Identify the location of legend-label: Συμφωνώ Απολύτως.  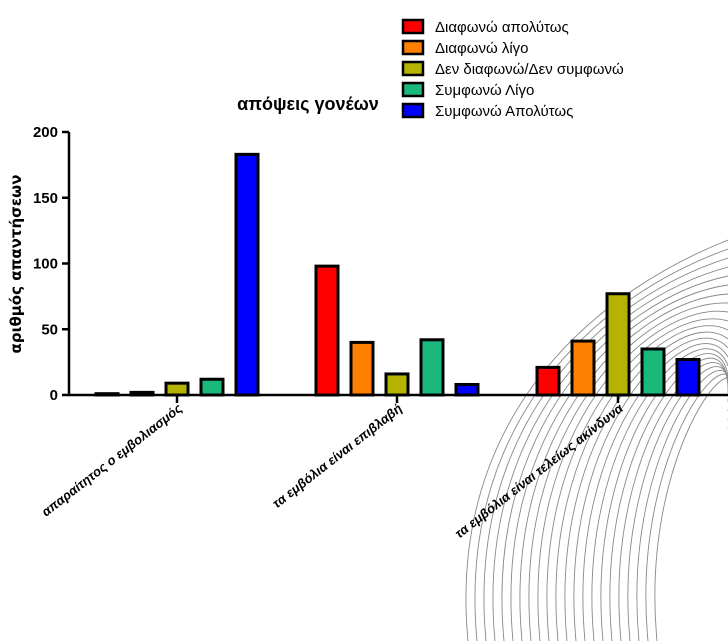
(504, 111).